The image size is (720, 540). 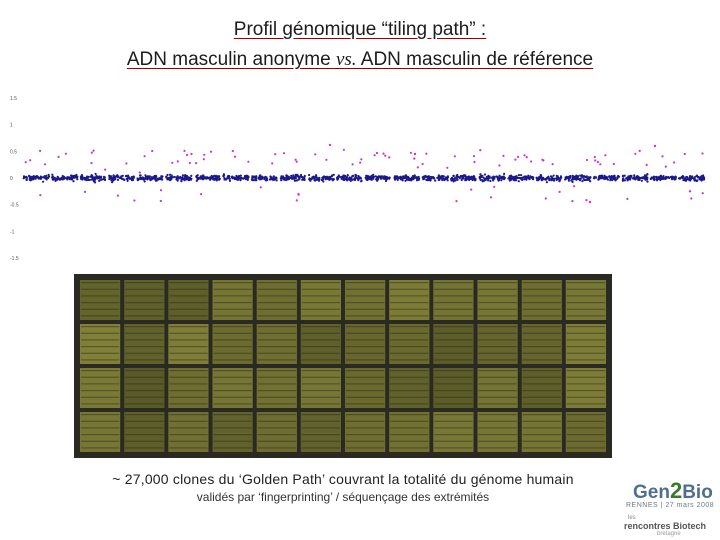 I want to click on y-tick-label: 1.5, so click(x=13, y=99).